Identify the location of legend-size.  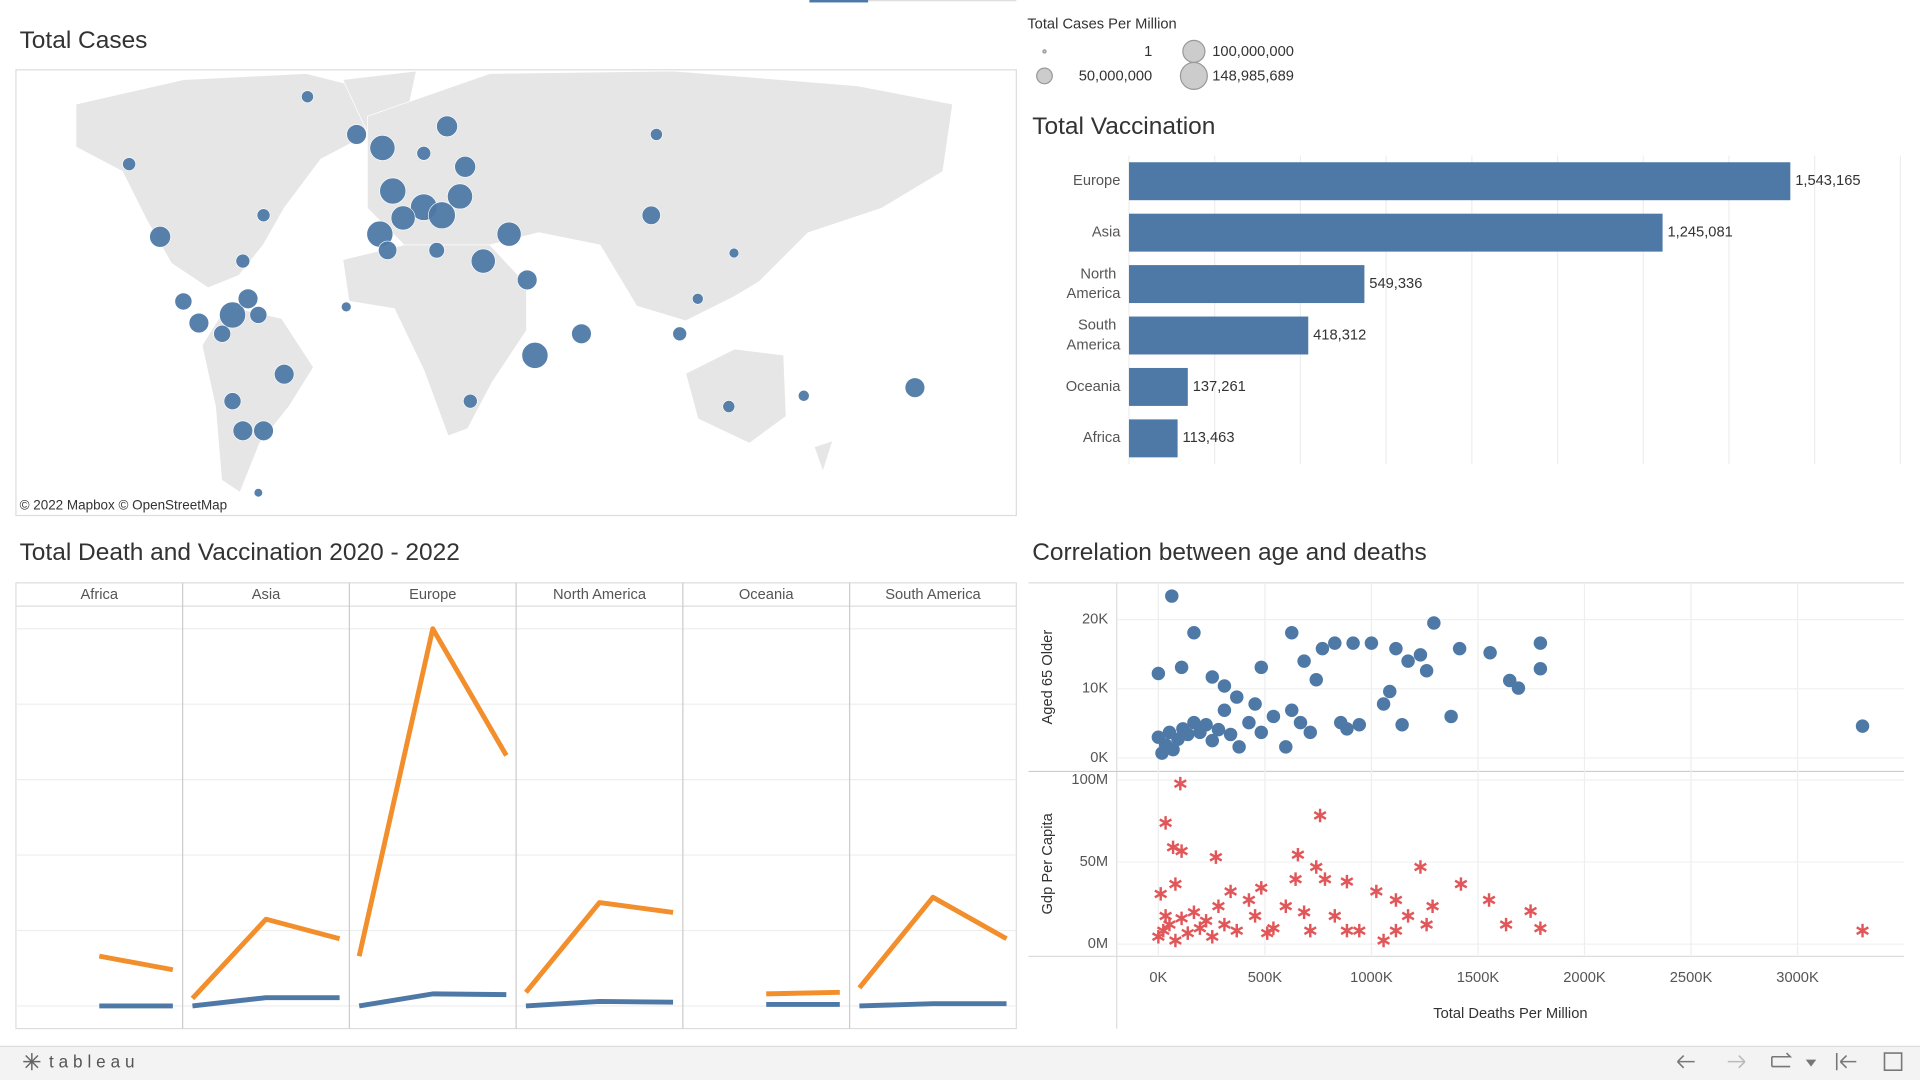
(1194, 51).